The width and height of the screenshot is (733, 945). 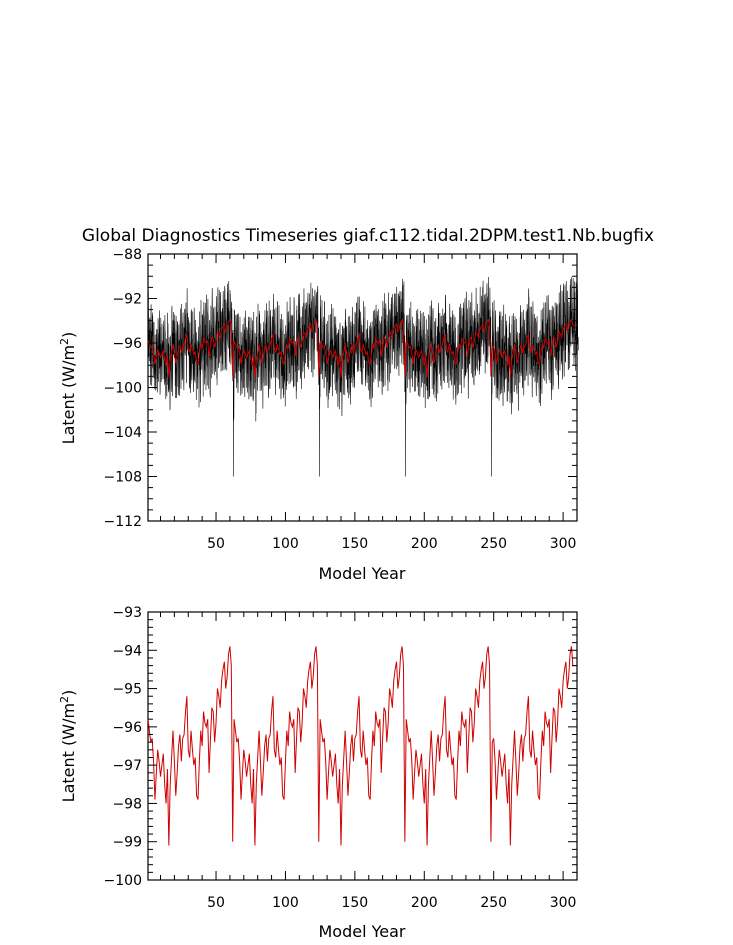 I want to click on top-x-tick-label: 250, so click(x=493, y=544).